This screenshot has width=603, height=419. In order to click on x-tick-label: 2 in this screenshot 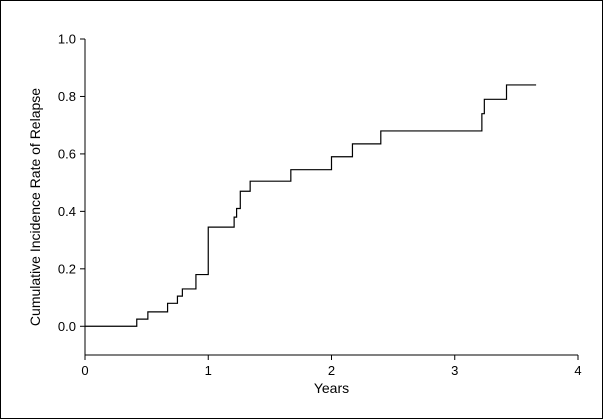, I will do `click(331, 370)`.